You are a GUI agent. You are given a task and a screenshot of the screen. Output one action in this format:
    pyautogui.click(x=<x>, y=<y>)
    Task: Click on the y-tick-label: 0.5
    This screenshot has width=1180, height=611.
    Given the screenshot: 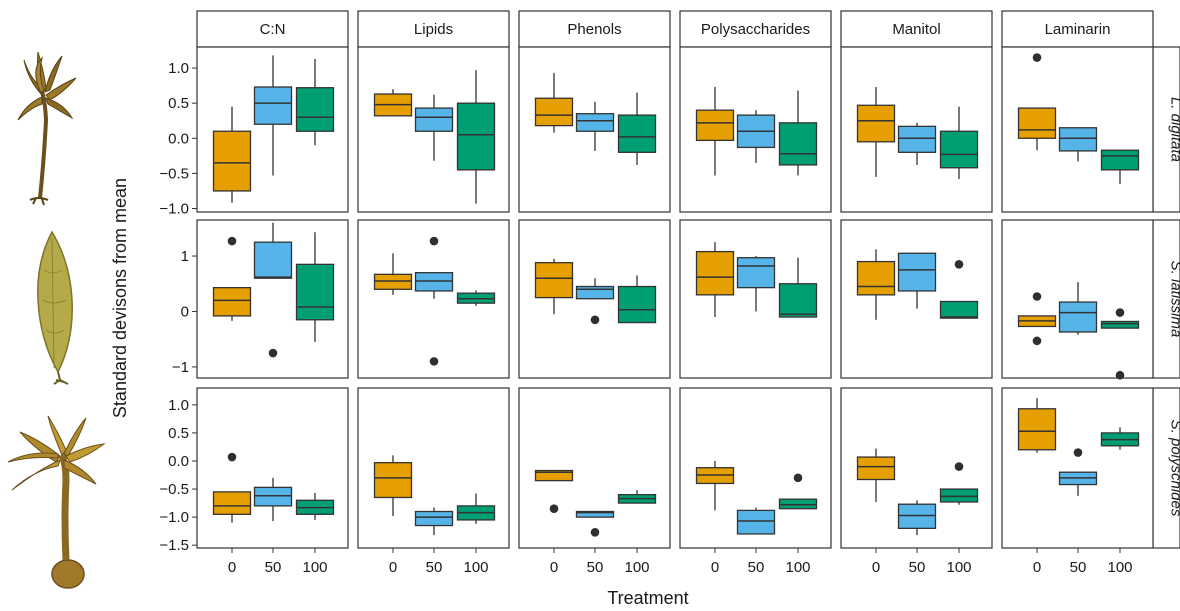 What is the action you would take?
    pyautogui.click(x=178, y=433)
    